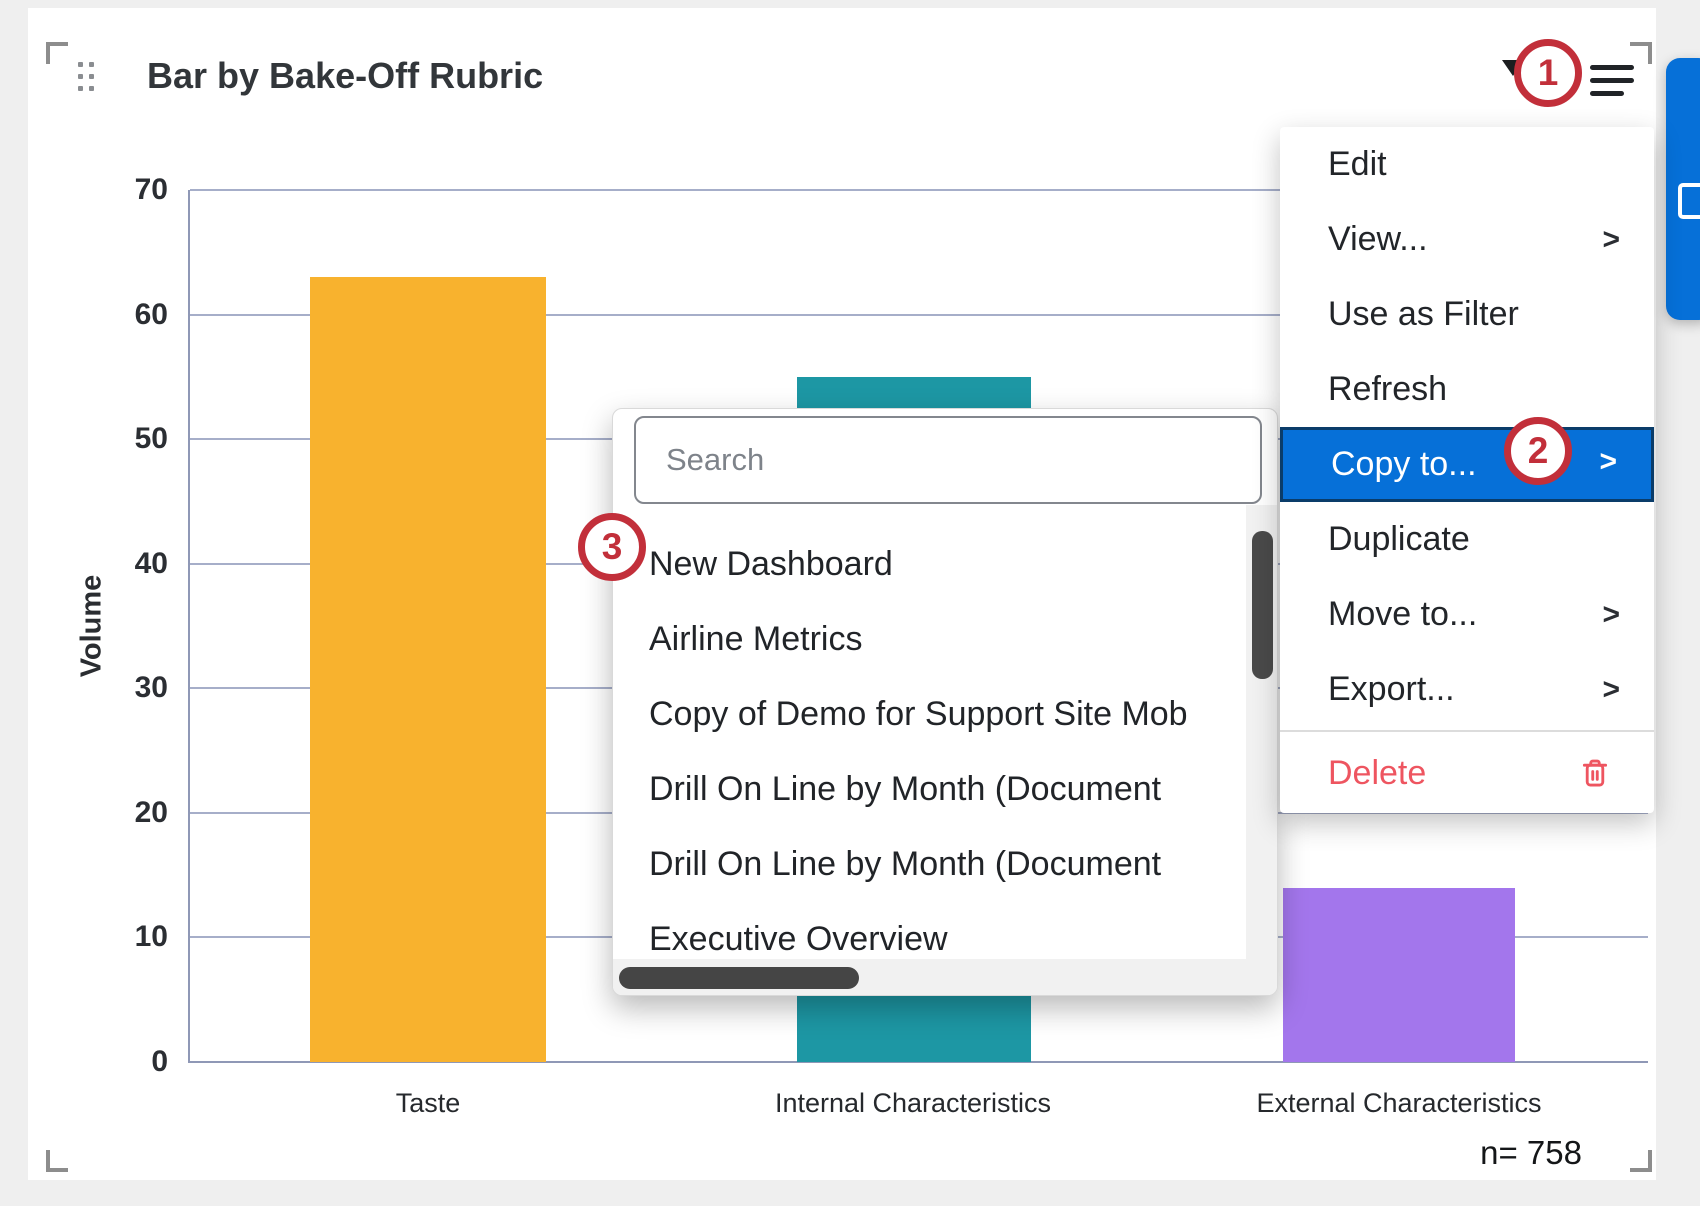  Describe the element at coordinates (1595, 773) in the screenshot. I see `trash-icon` at that location.